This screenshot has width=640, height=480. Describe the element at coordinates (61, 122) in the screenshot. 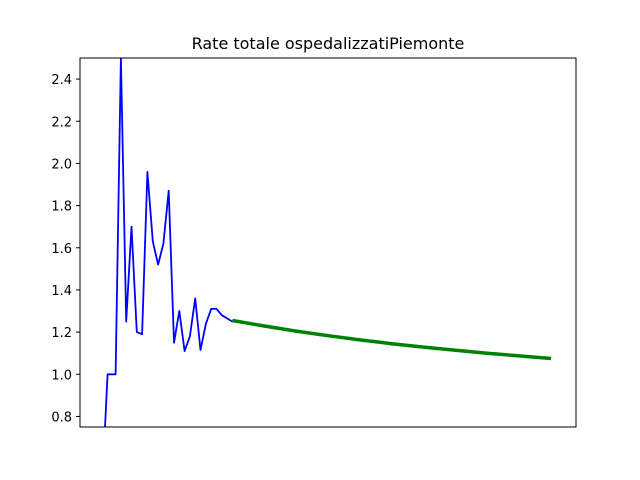

I see `y-tick-label: 2.2` at that location.